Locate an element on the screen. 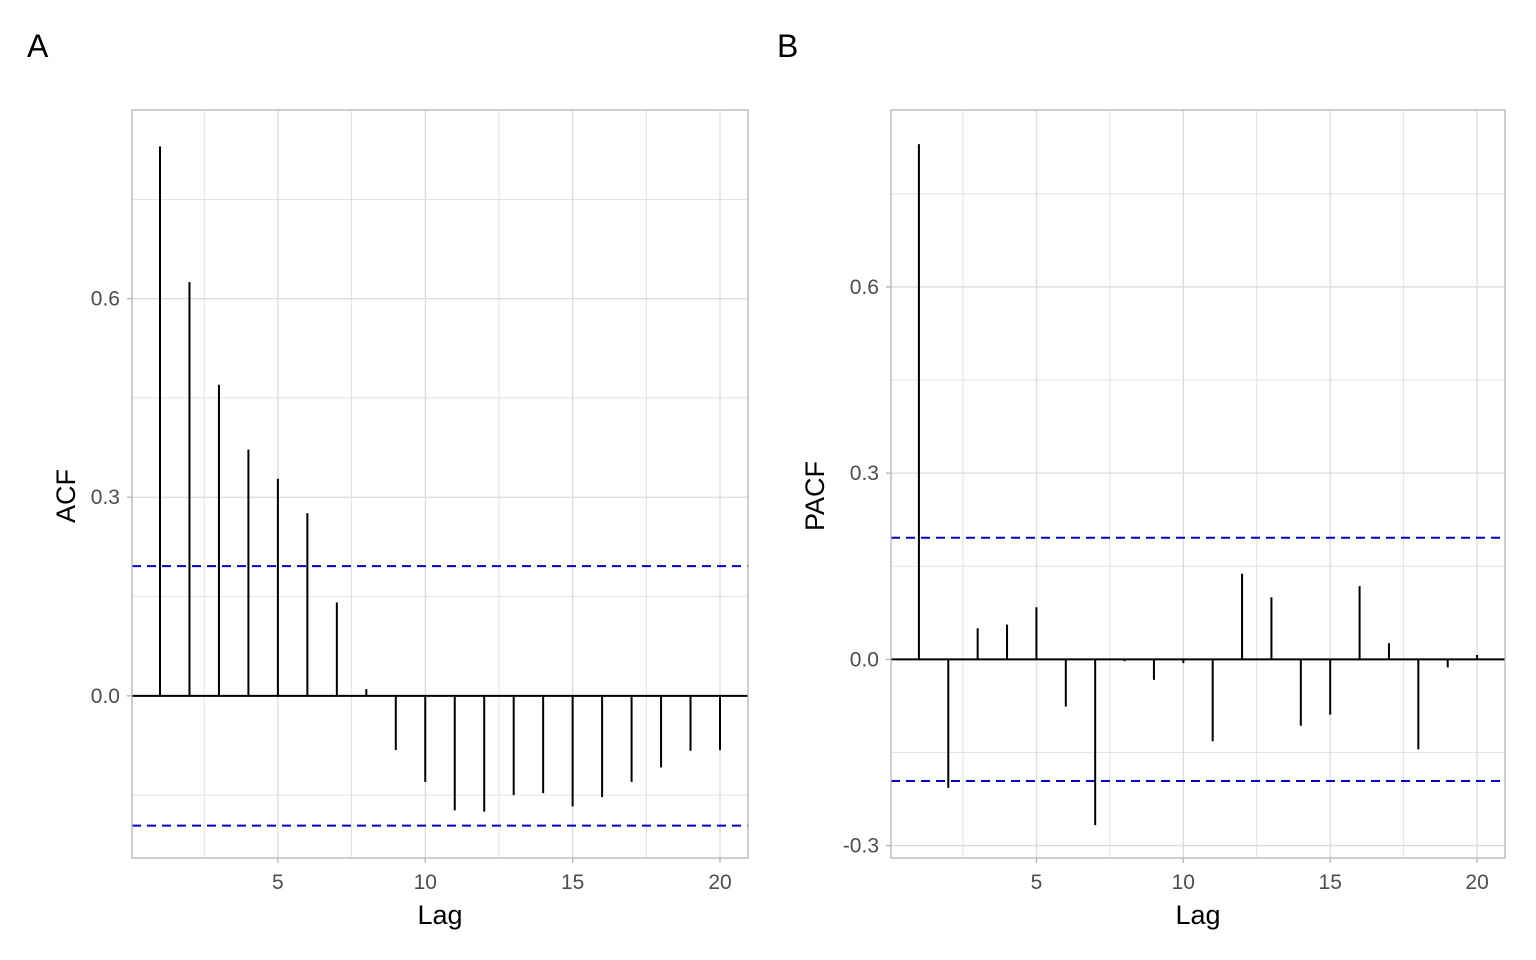 The image size is (1536, 960). x-tick-label-b: 20 is located at coordinates (1476, 882).